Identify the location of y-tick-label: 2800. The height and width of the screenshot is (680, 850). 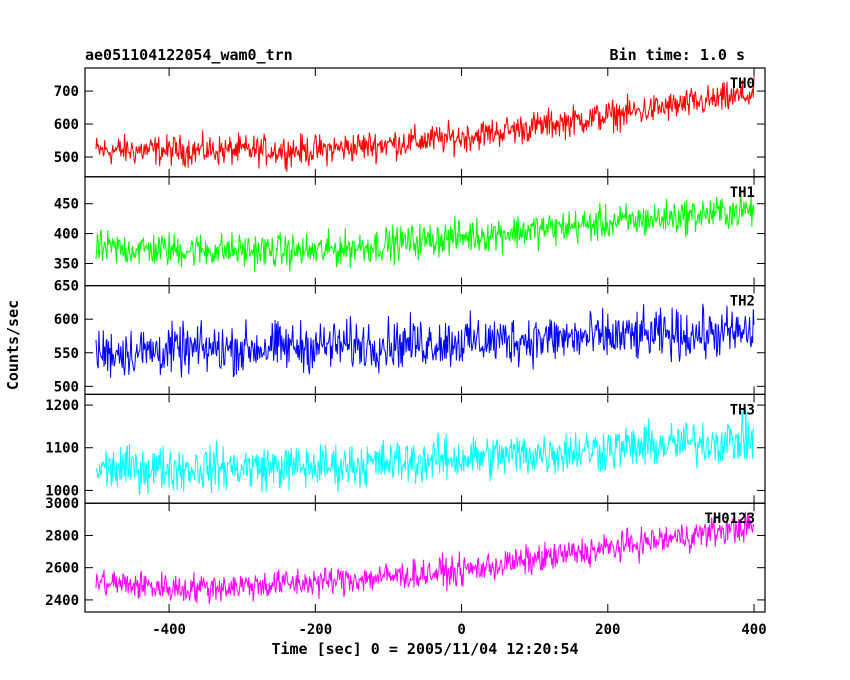
(62, 536).